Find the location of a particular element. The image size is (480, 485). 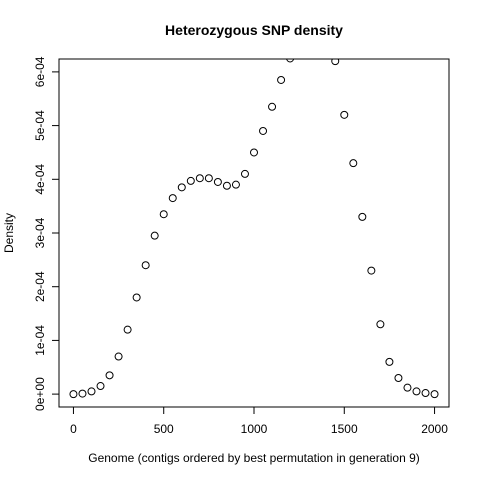

x-tick-label: 500 is located at coordinates (164, 429).